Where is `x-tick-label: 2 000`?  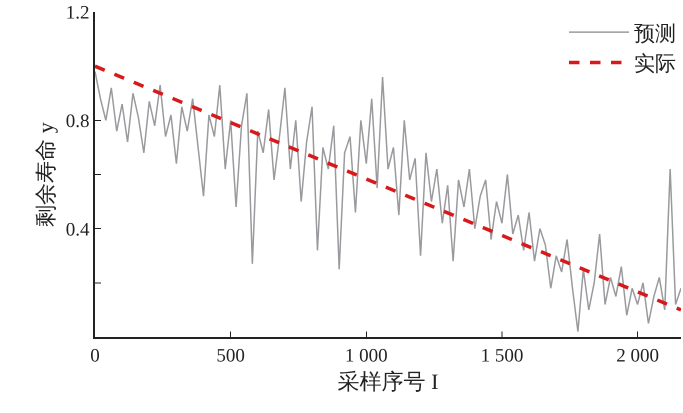 x-tick-label: 2 000 is located at coordinates (637, 356).